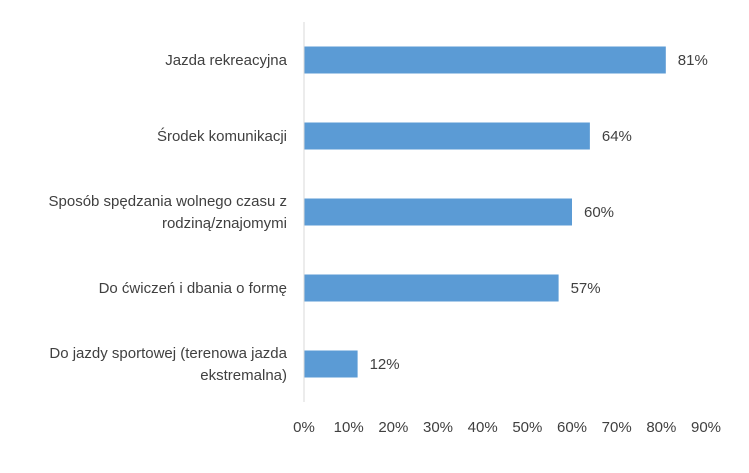 This screenshot has width=749, height=473. What do you see at coordinates (385, 364) in the screenshot?
I see `data-label: 12%` at bounding box center [385, 364].